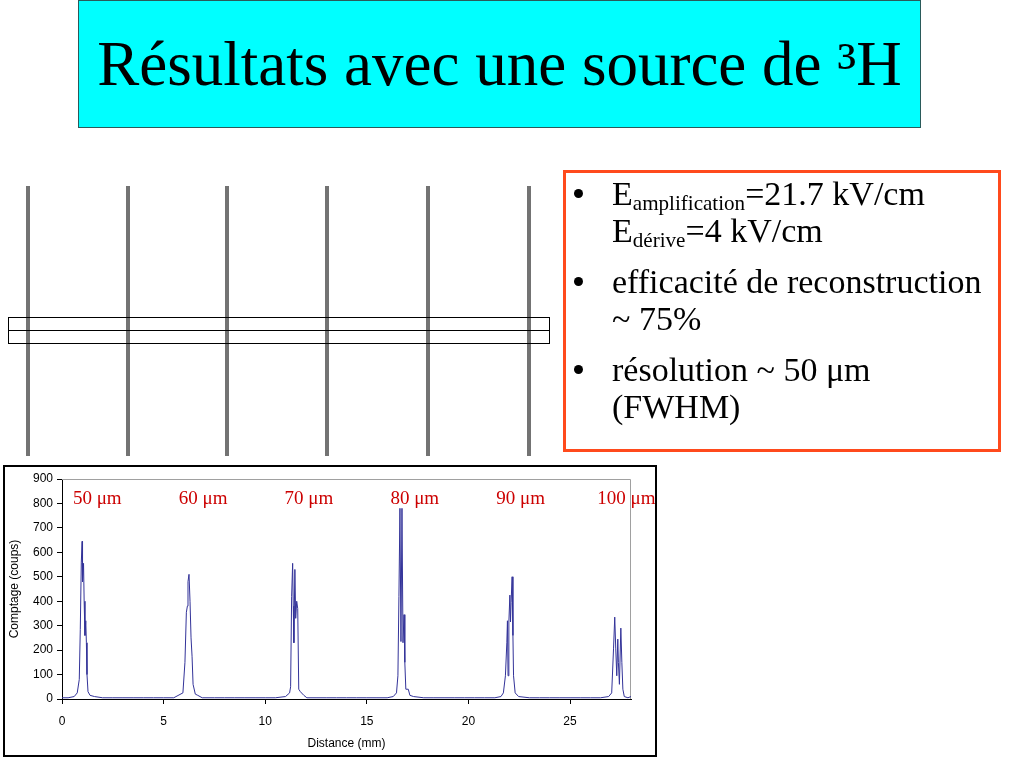 This screenshot has height=768, width=1024. What do you see at coordinates (203, 497) in the screenshot?
I see `annotation: 60 μm` at bounding box center [203, 497].